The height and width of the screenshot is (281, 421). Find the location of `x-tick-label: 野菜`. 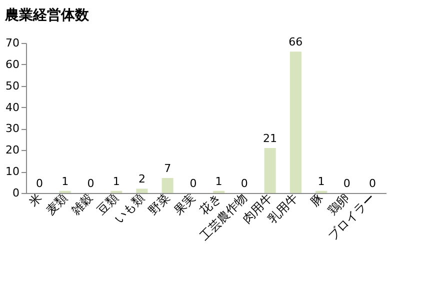

x-tick-label: 野菜 is located at coordinates (159, 204).